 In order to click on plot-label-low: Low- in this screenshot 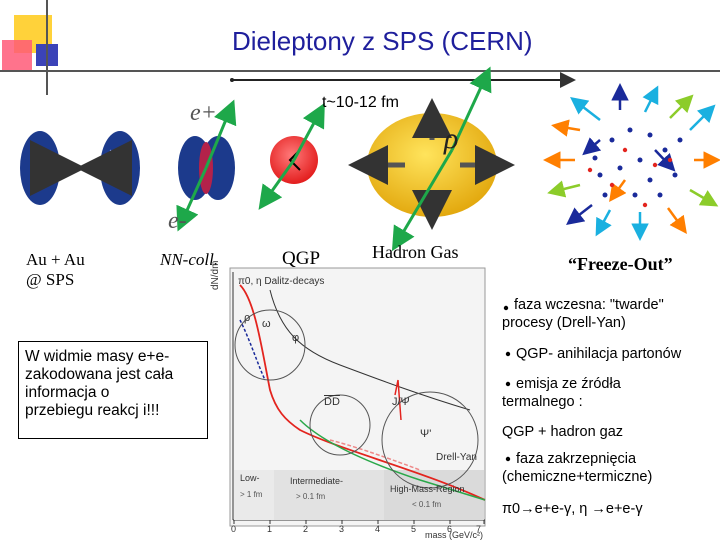, I will do `click(250, 478)`.